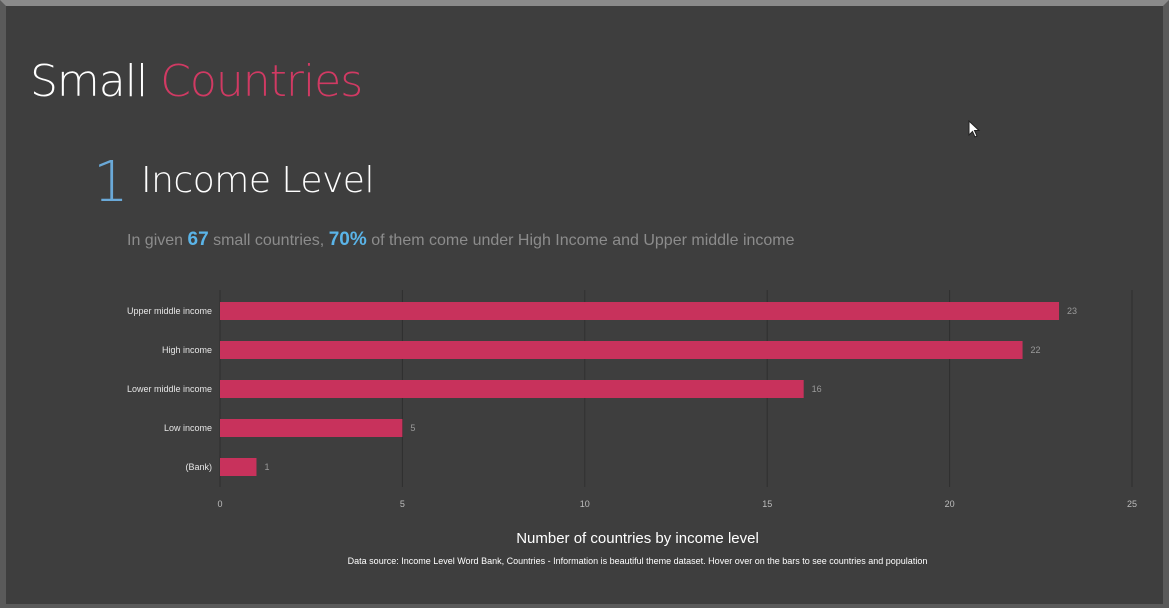 The image size is (1169, 608). What do you see at coordinates (402, 504) in the screenshot?
I see `x-tick-label: 5` at bounding box center [402, 504].